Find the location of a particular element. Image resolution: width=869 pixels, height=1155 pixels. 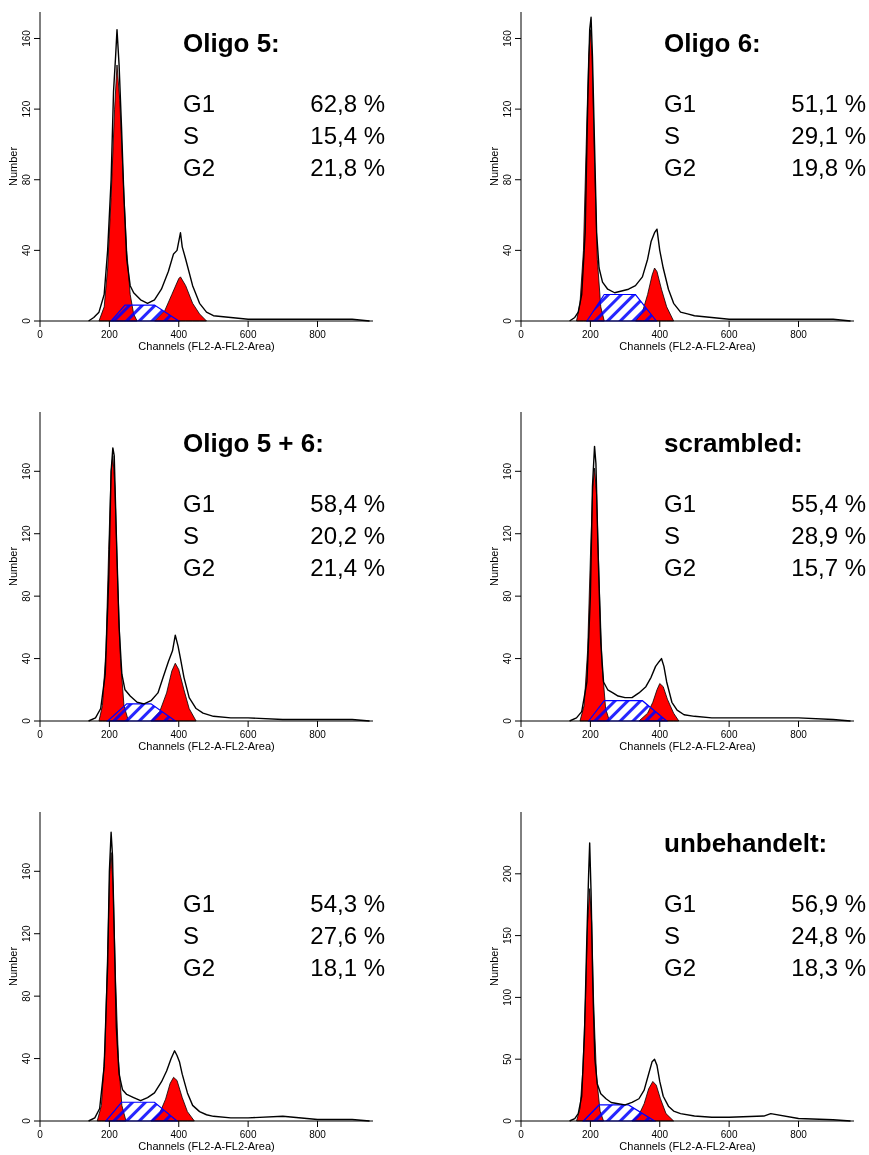

y-tick-label: 50 is located at coordinates (507, 1059).